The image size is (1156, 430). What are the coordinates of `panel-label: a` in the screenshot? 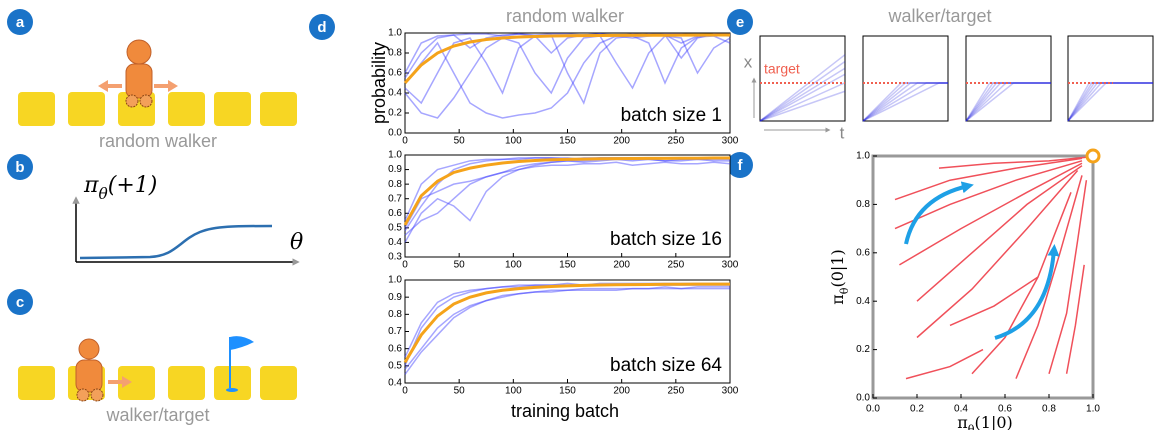 It's located at (20, 22).